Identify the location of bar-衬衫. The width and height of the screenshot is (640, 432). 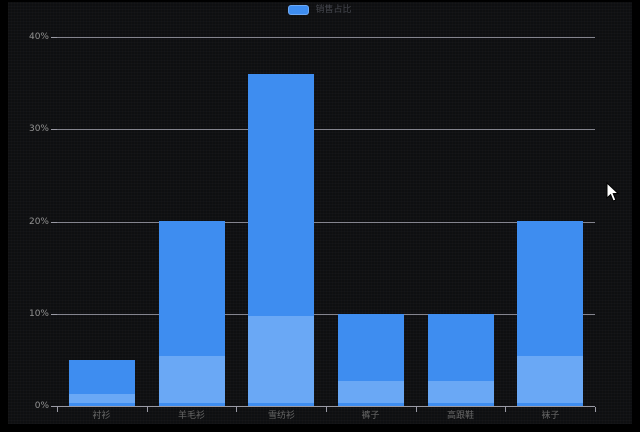
(102, 383).